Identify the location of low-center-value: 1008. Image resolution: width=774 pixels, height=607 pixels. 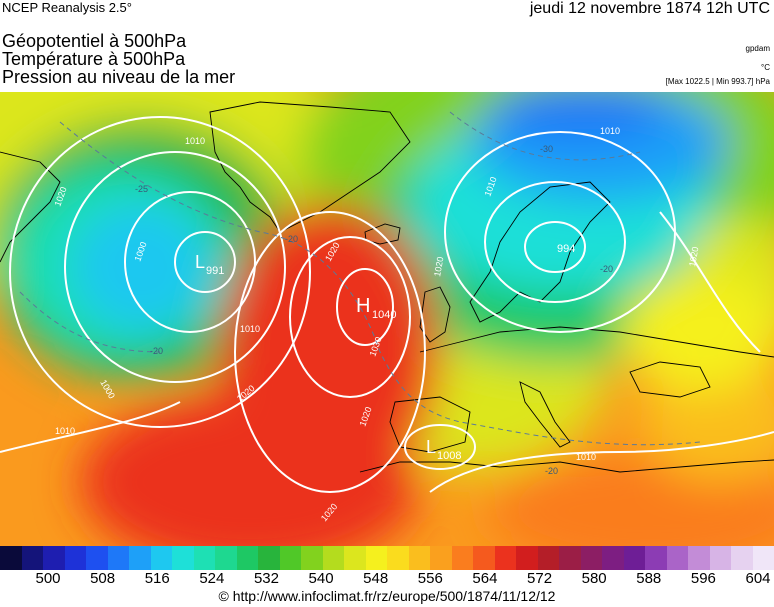
(449, 456).